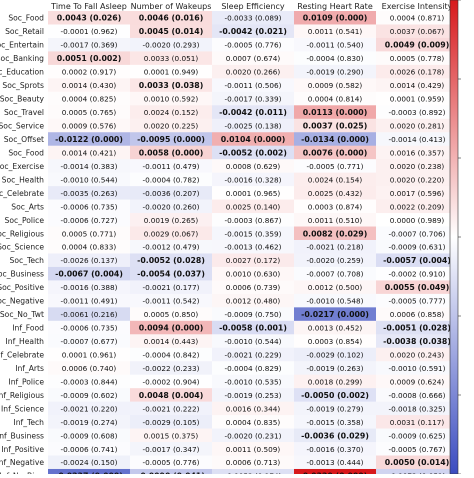  I want to click on cell-value-label: -0.0004 (0.842), so click(170, 354).